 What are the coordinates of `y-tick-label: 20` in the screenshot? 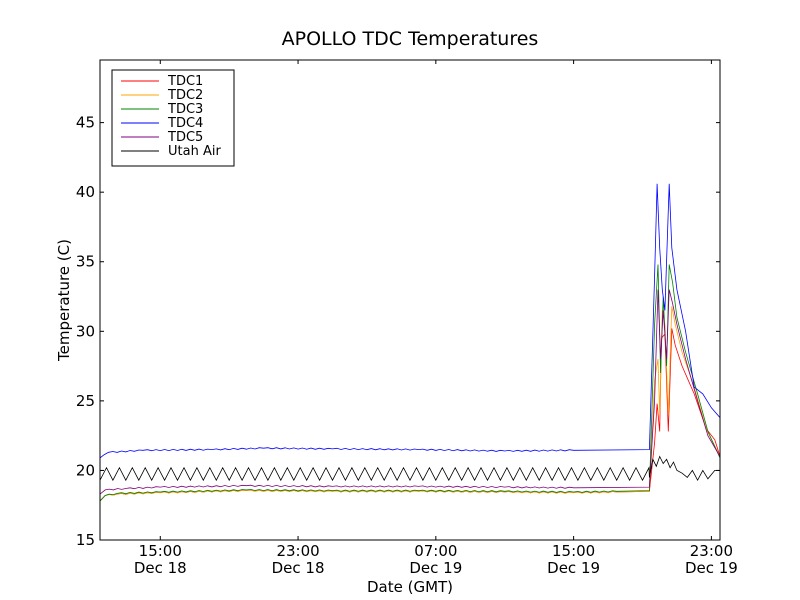 It's located at (85, 470).